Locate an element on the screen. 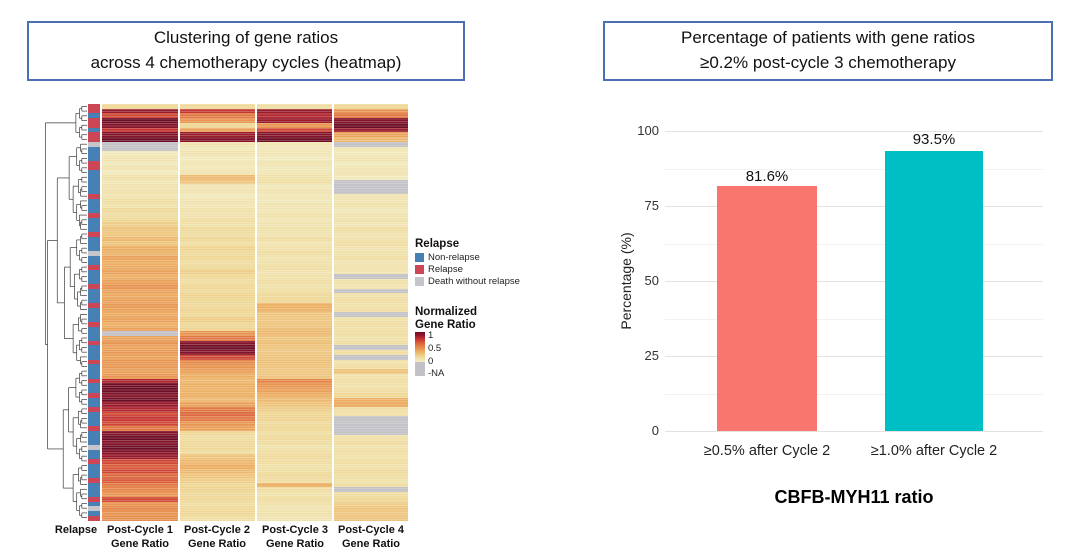 Image resolution: width=1080 pixels, height=554 pixels. dendrogram is located at coordinates (66, 312).